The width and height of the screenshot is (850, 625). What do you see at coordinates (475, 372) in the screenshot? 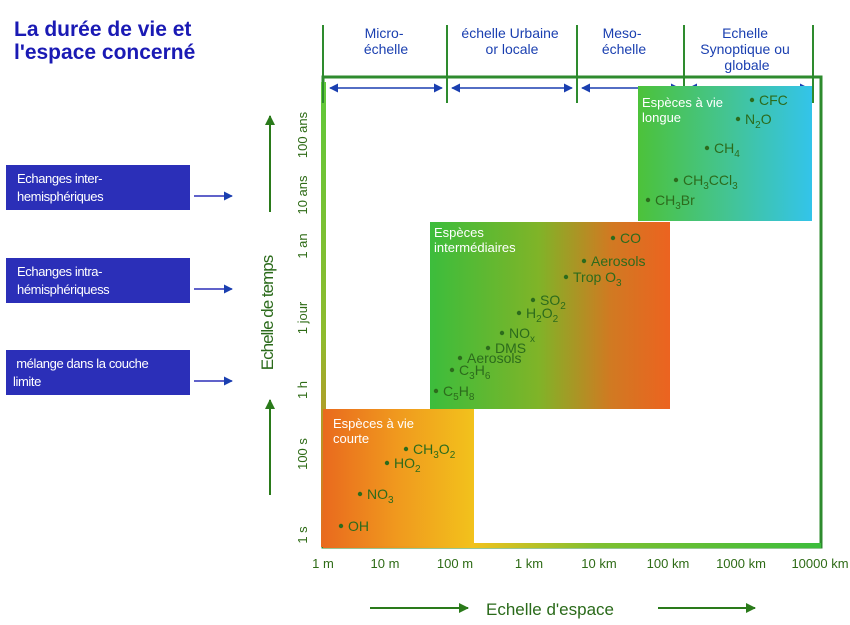
I see `species-label: C3H6` at bounding box center [475, 372].